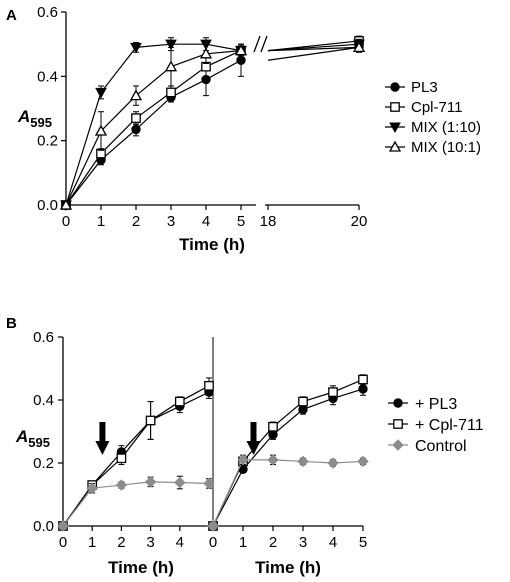 The image size is (510, 582). I want to click on x-tick-label-a: 4, so click(206, 221).